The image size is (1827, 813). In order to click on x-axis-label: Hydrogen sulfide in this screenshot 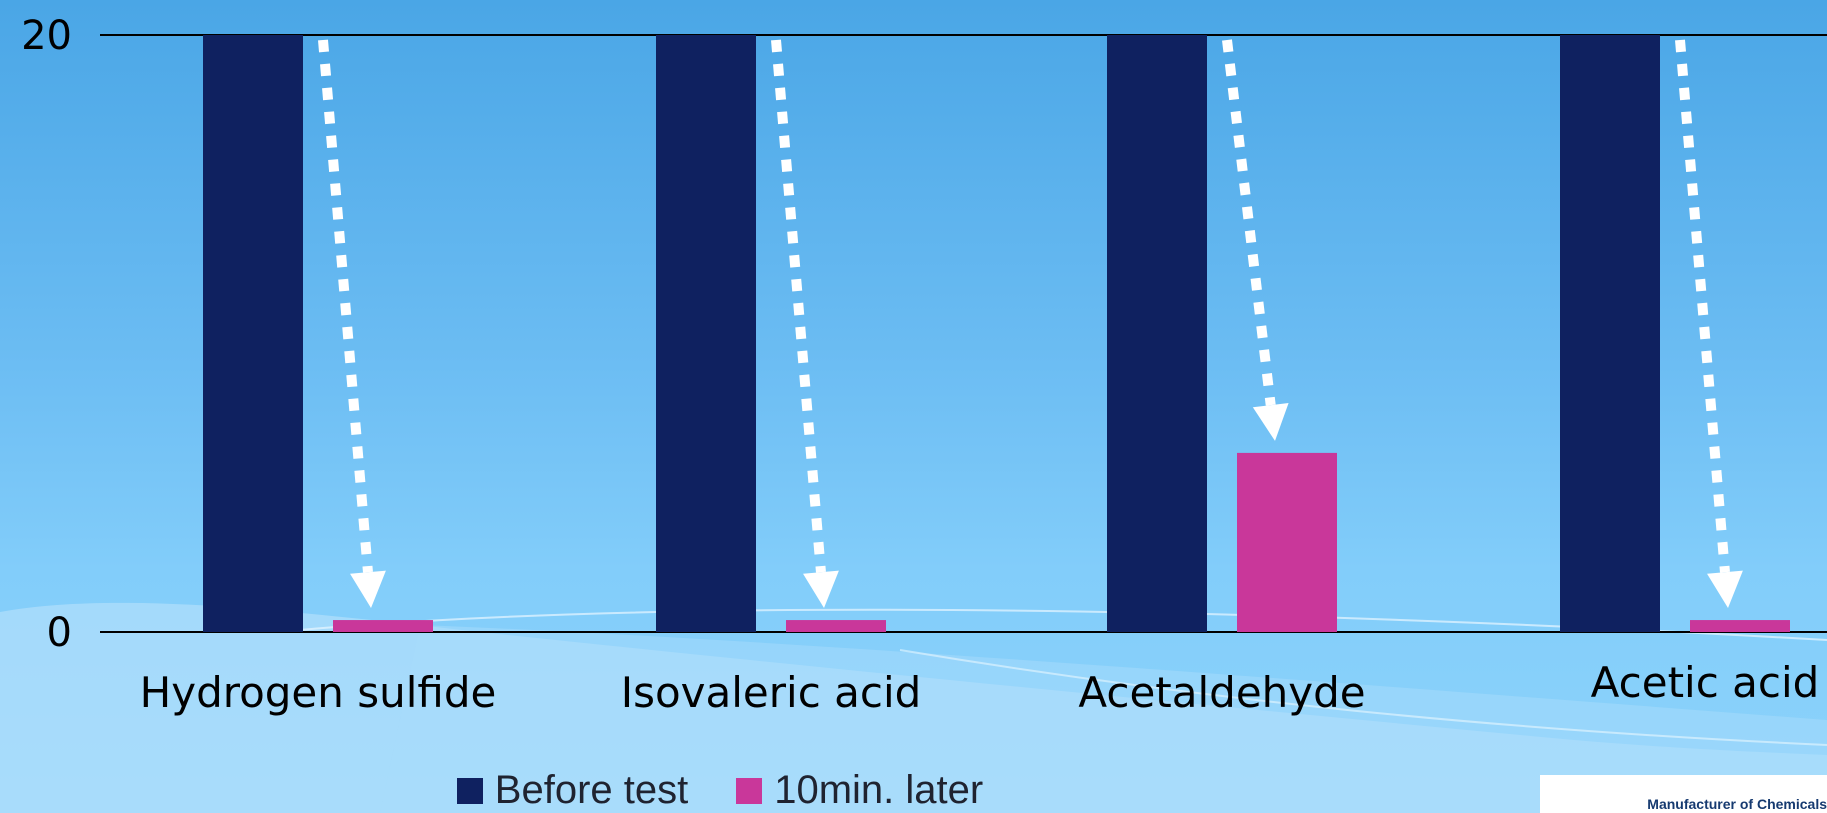, I will do `click(318, 692)`.